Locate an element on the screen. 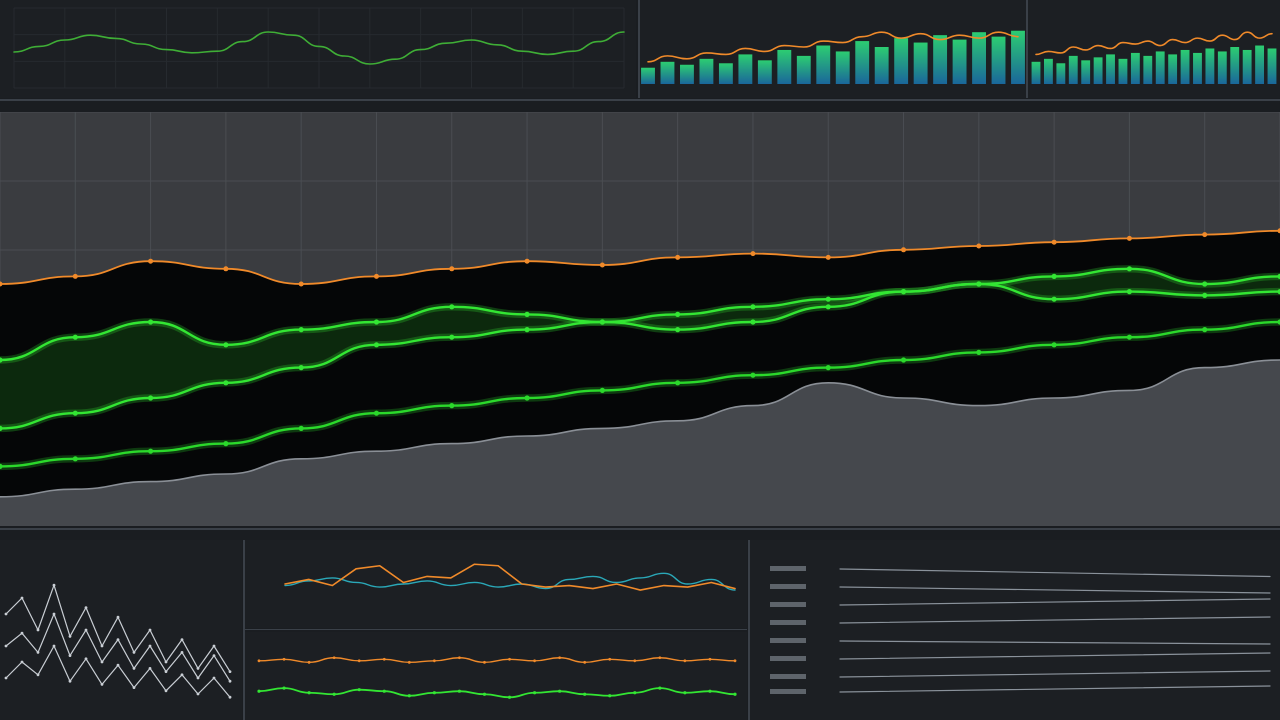 Image resolution: width=1280 pixels, height=720 pixels. bottom-left-line-chart is located at coordinates (118, 641).